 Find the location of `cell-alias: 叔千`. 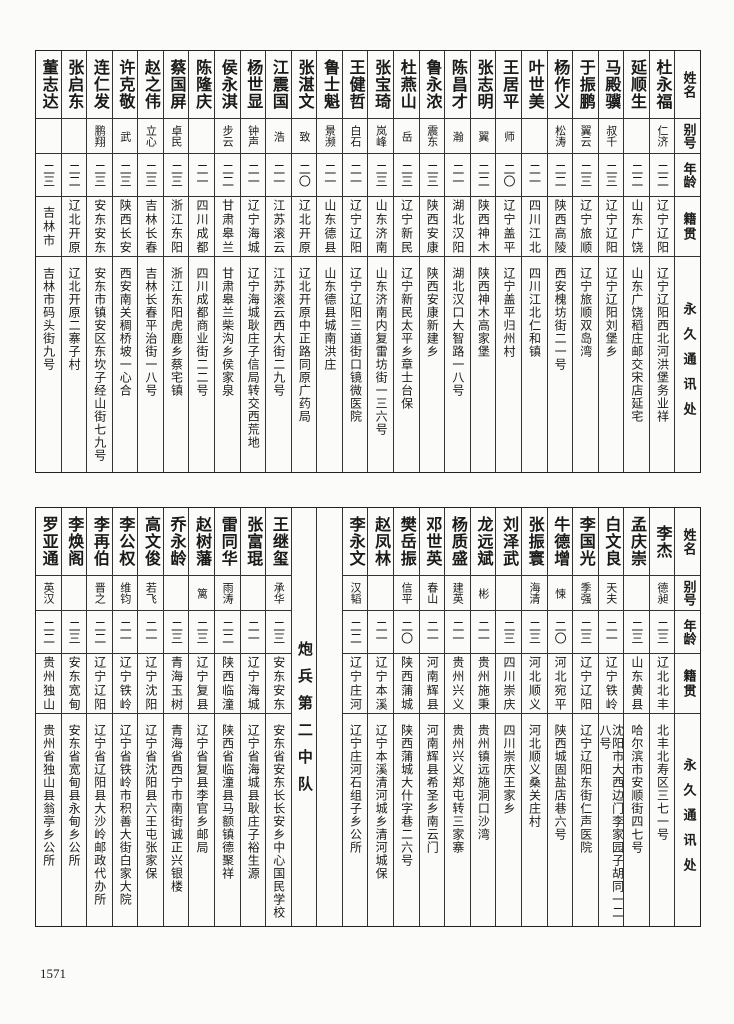

cell-alias: 叔千 is located at coordinates (611, 136).